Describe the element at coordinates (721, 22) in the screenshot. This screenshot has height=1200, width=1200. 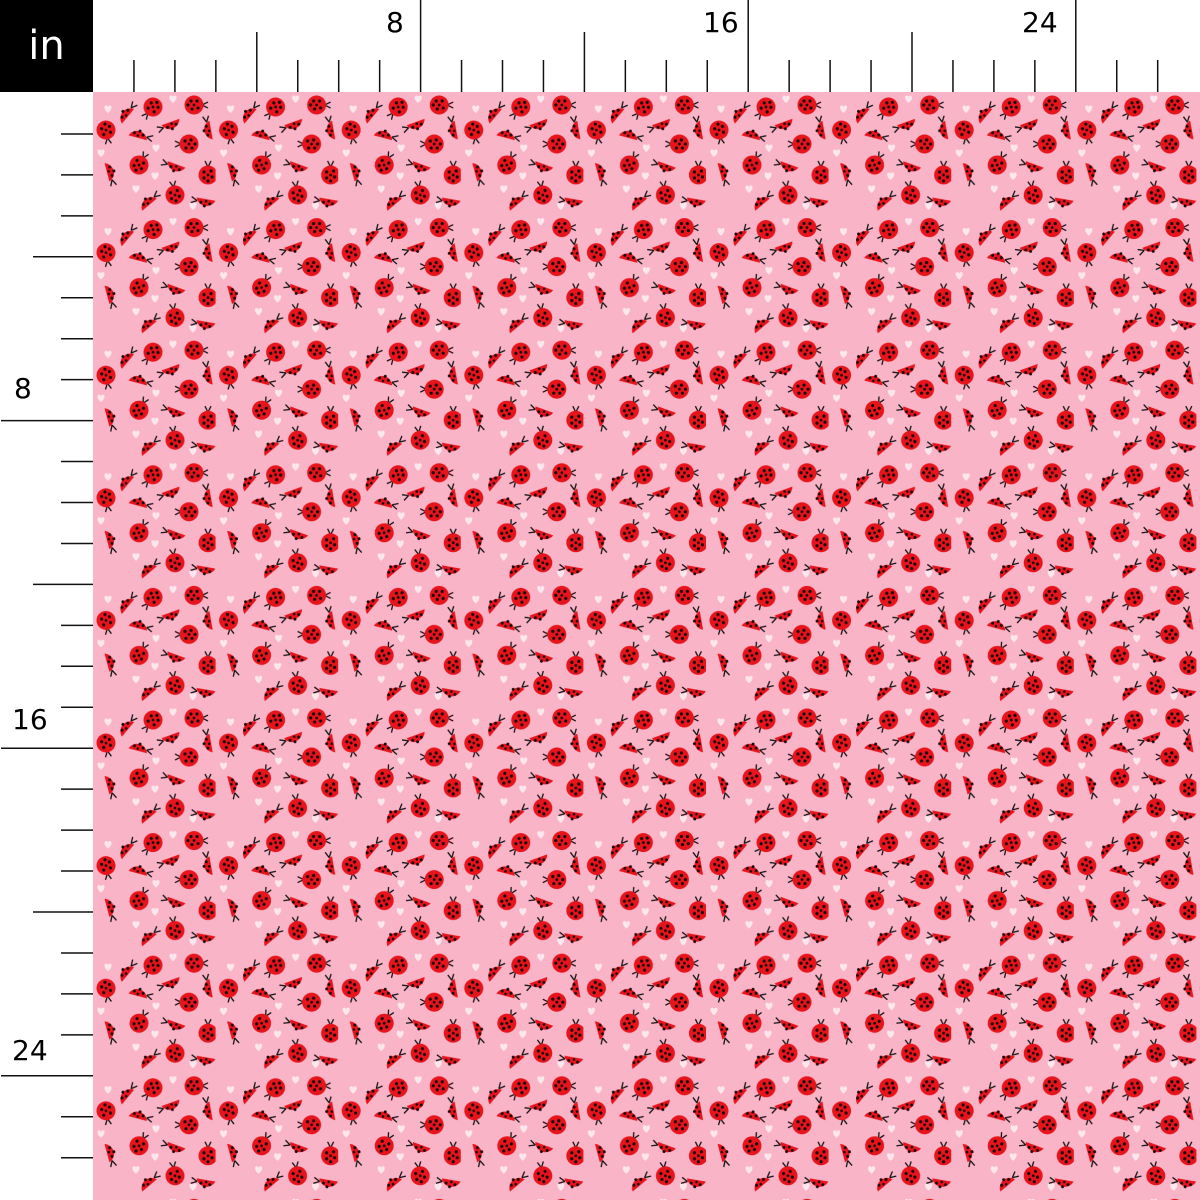
I see `top-label-16: 16` at that location.